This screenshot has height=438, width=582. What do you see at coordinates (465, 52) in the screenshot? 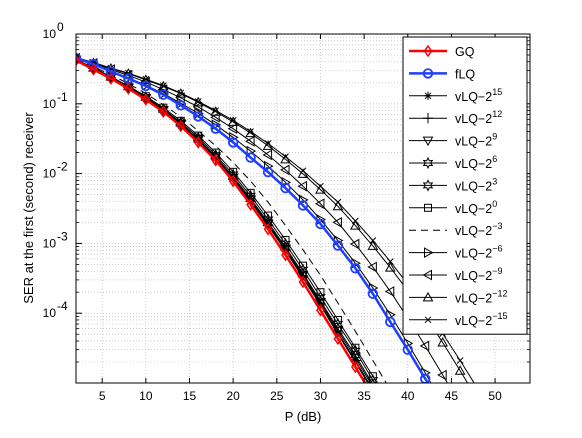
I see `legend-label: GQ` at bounding box center [465, 52].